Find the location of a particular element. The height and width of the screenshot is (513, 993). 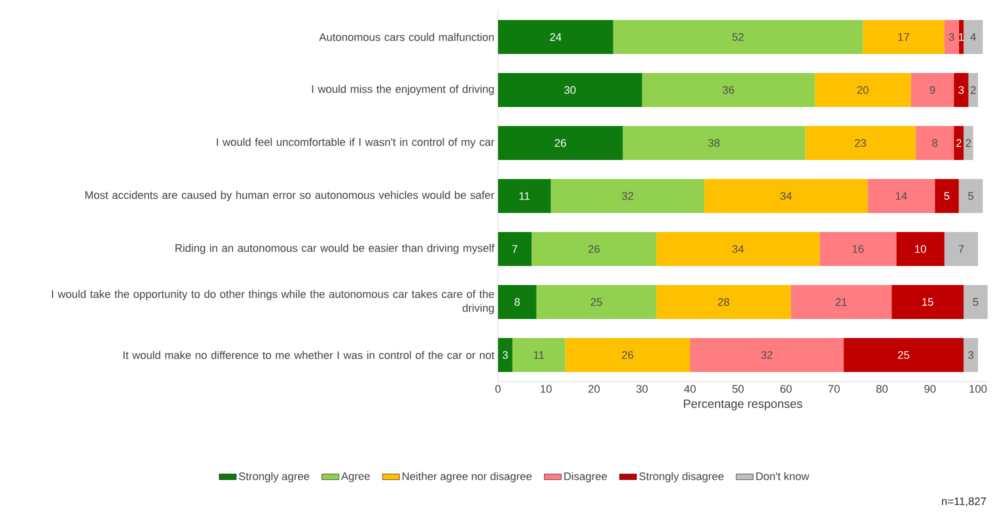

legend-label: Strongly agree is located at coordinates (274, 477).